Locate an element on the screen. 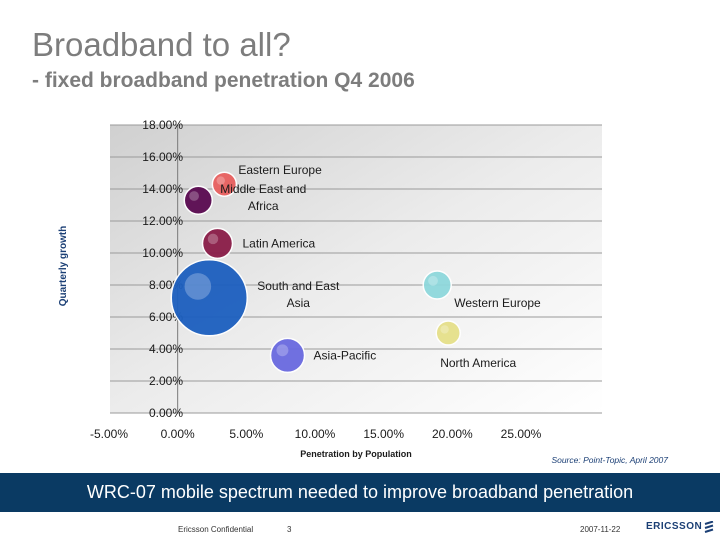 This screenshot has height=540, width=720. bubble-latin-america is located at coordinates (217, 243).